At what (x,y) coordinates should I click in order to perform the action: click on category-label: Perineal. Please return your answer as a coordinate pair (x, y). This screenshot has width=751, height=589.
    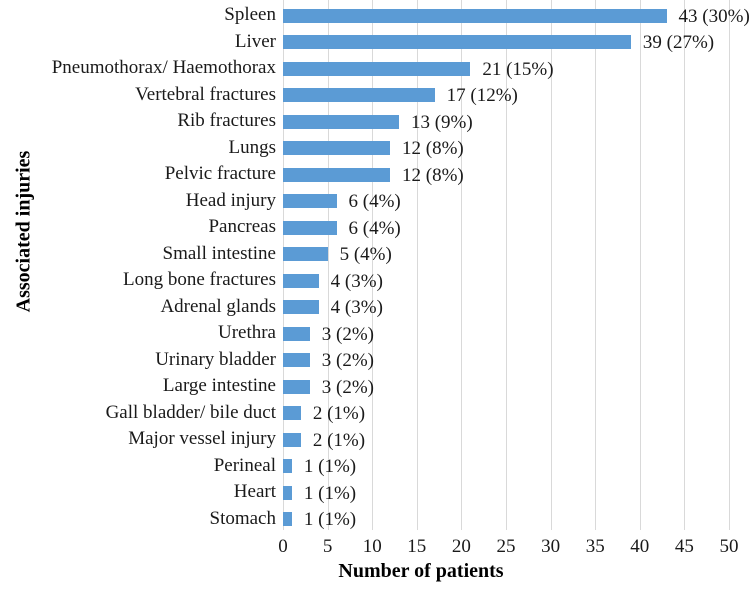
    Looking at the image, I should click on (244, 465).